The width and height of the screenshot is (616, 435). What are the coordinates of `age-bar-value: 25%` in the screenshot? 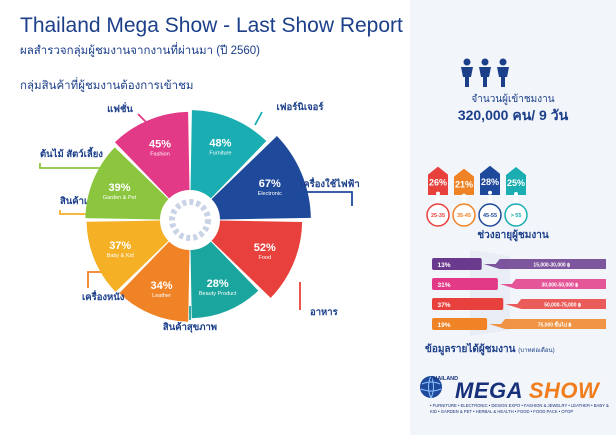 It's located at (516, 183).